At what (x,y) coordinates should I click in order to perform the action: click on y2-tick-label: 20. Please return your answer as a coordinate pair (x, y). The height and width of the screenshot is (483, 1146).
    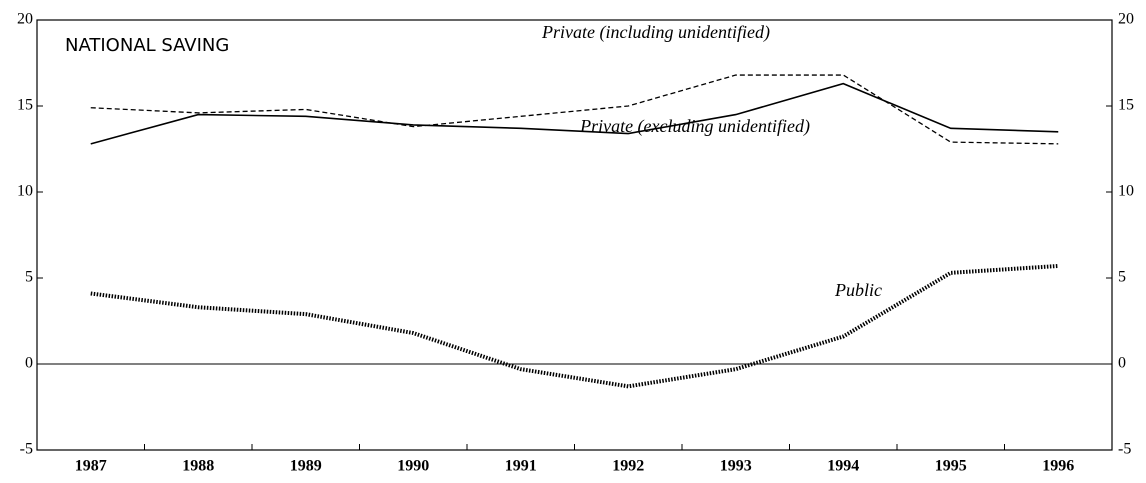
    Looking at the image, I should click on (1126, 19).